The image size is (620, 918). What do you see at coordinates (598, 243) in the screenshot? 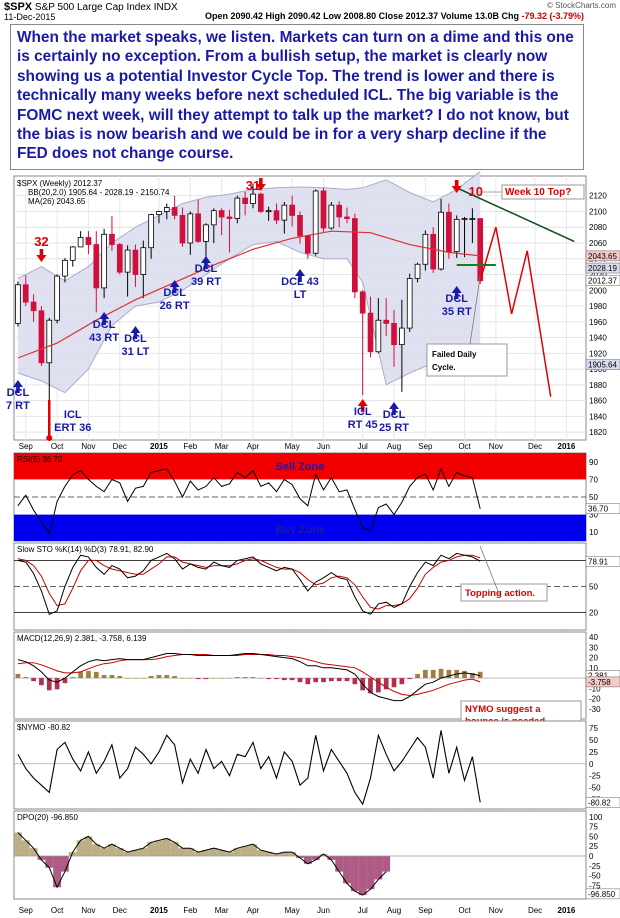
I see `price-axis-tick: 2060` at bounding box center [598, 243].